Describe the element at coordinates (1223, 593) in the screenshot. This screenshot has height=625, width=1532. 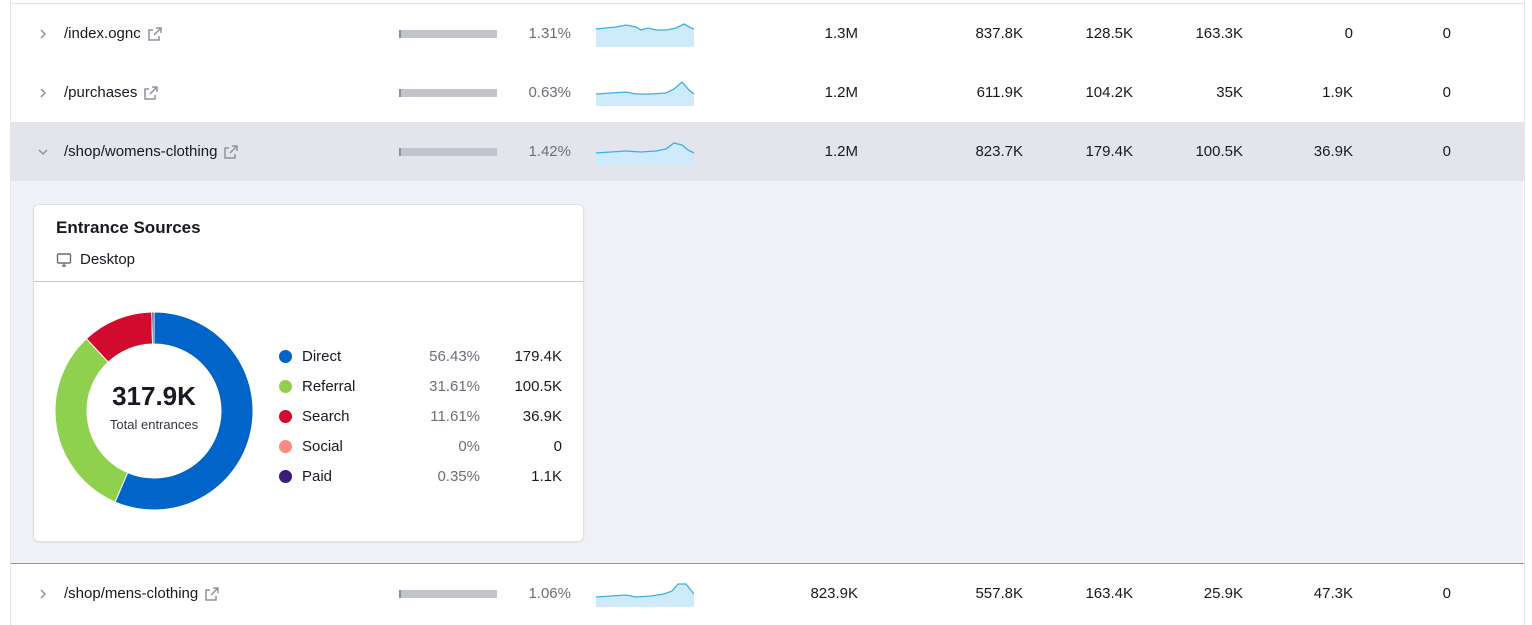
I see `metric-4: 25.9K` at that location.